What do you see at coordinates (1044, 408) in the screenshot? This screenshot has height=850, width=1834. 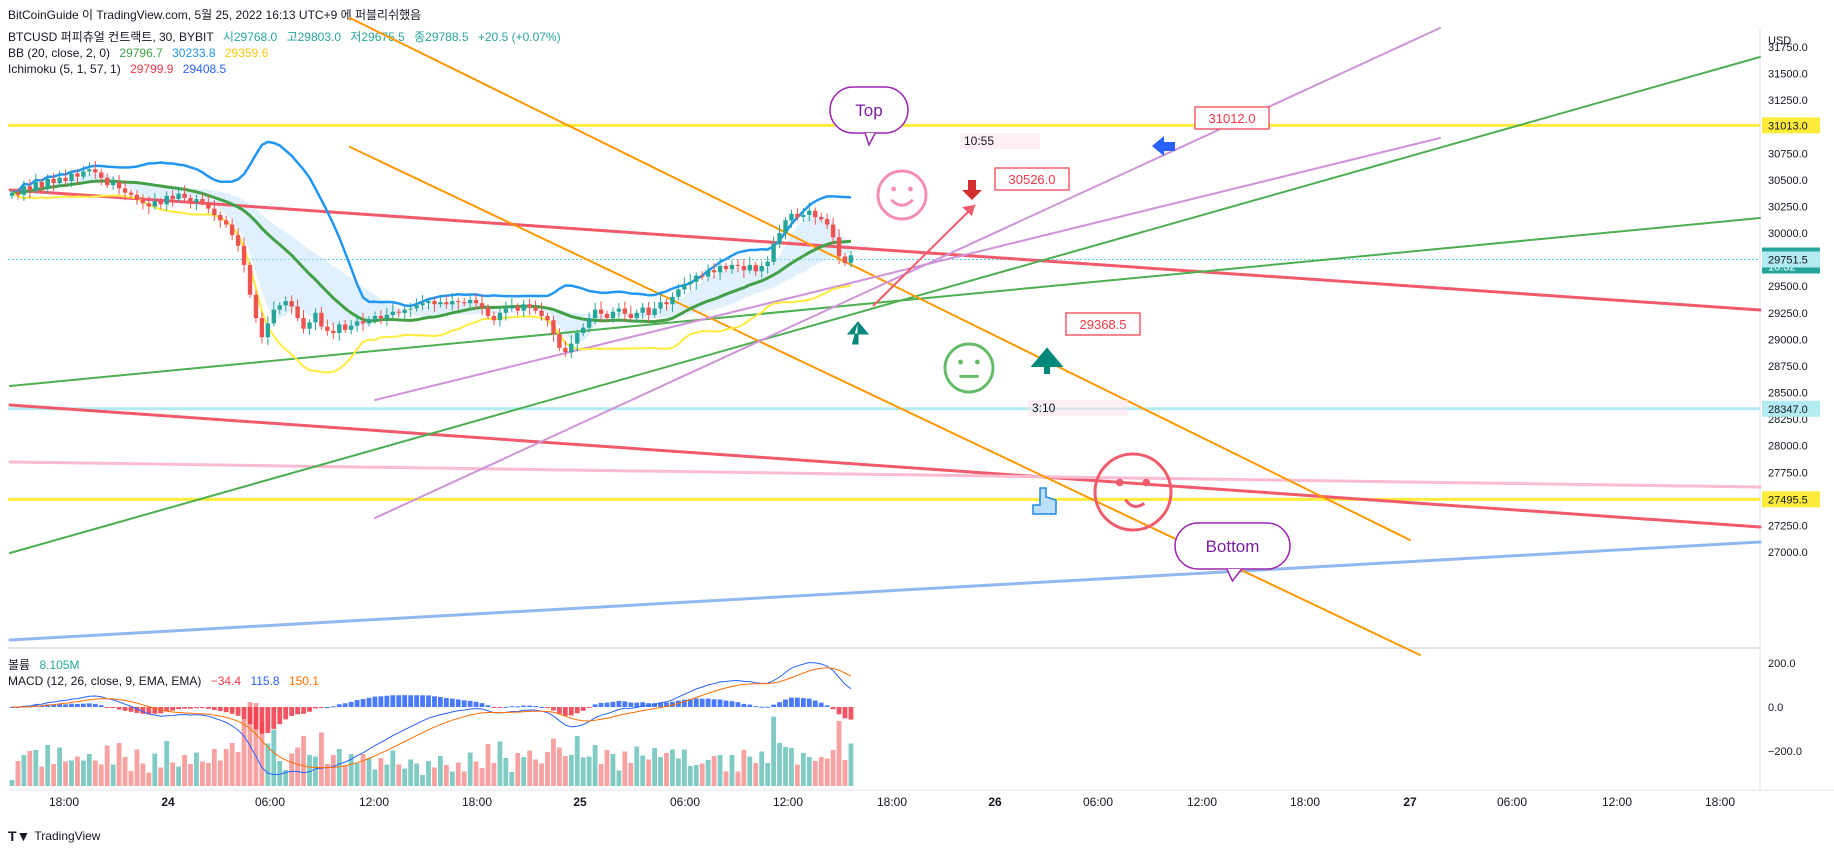 I see `time-label-2: 3:10` at bounding box center [1044, 408].